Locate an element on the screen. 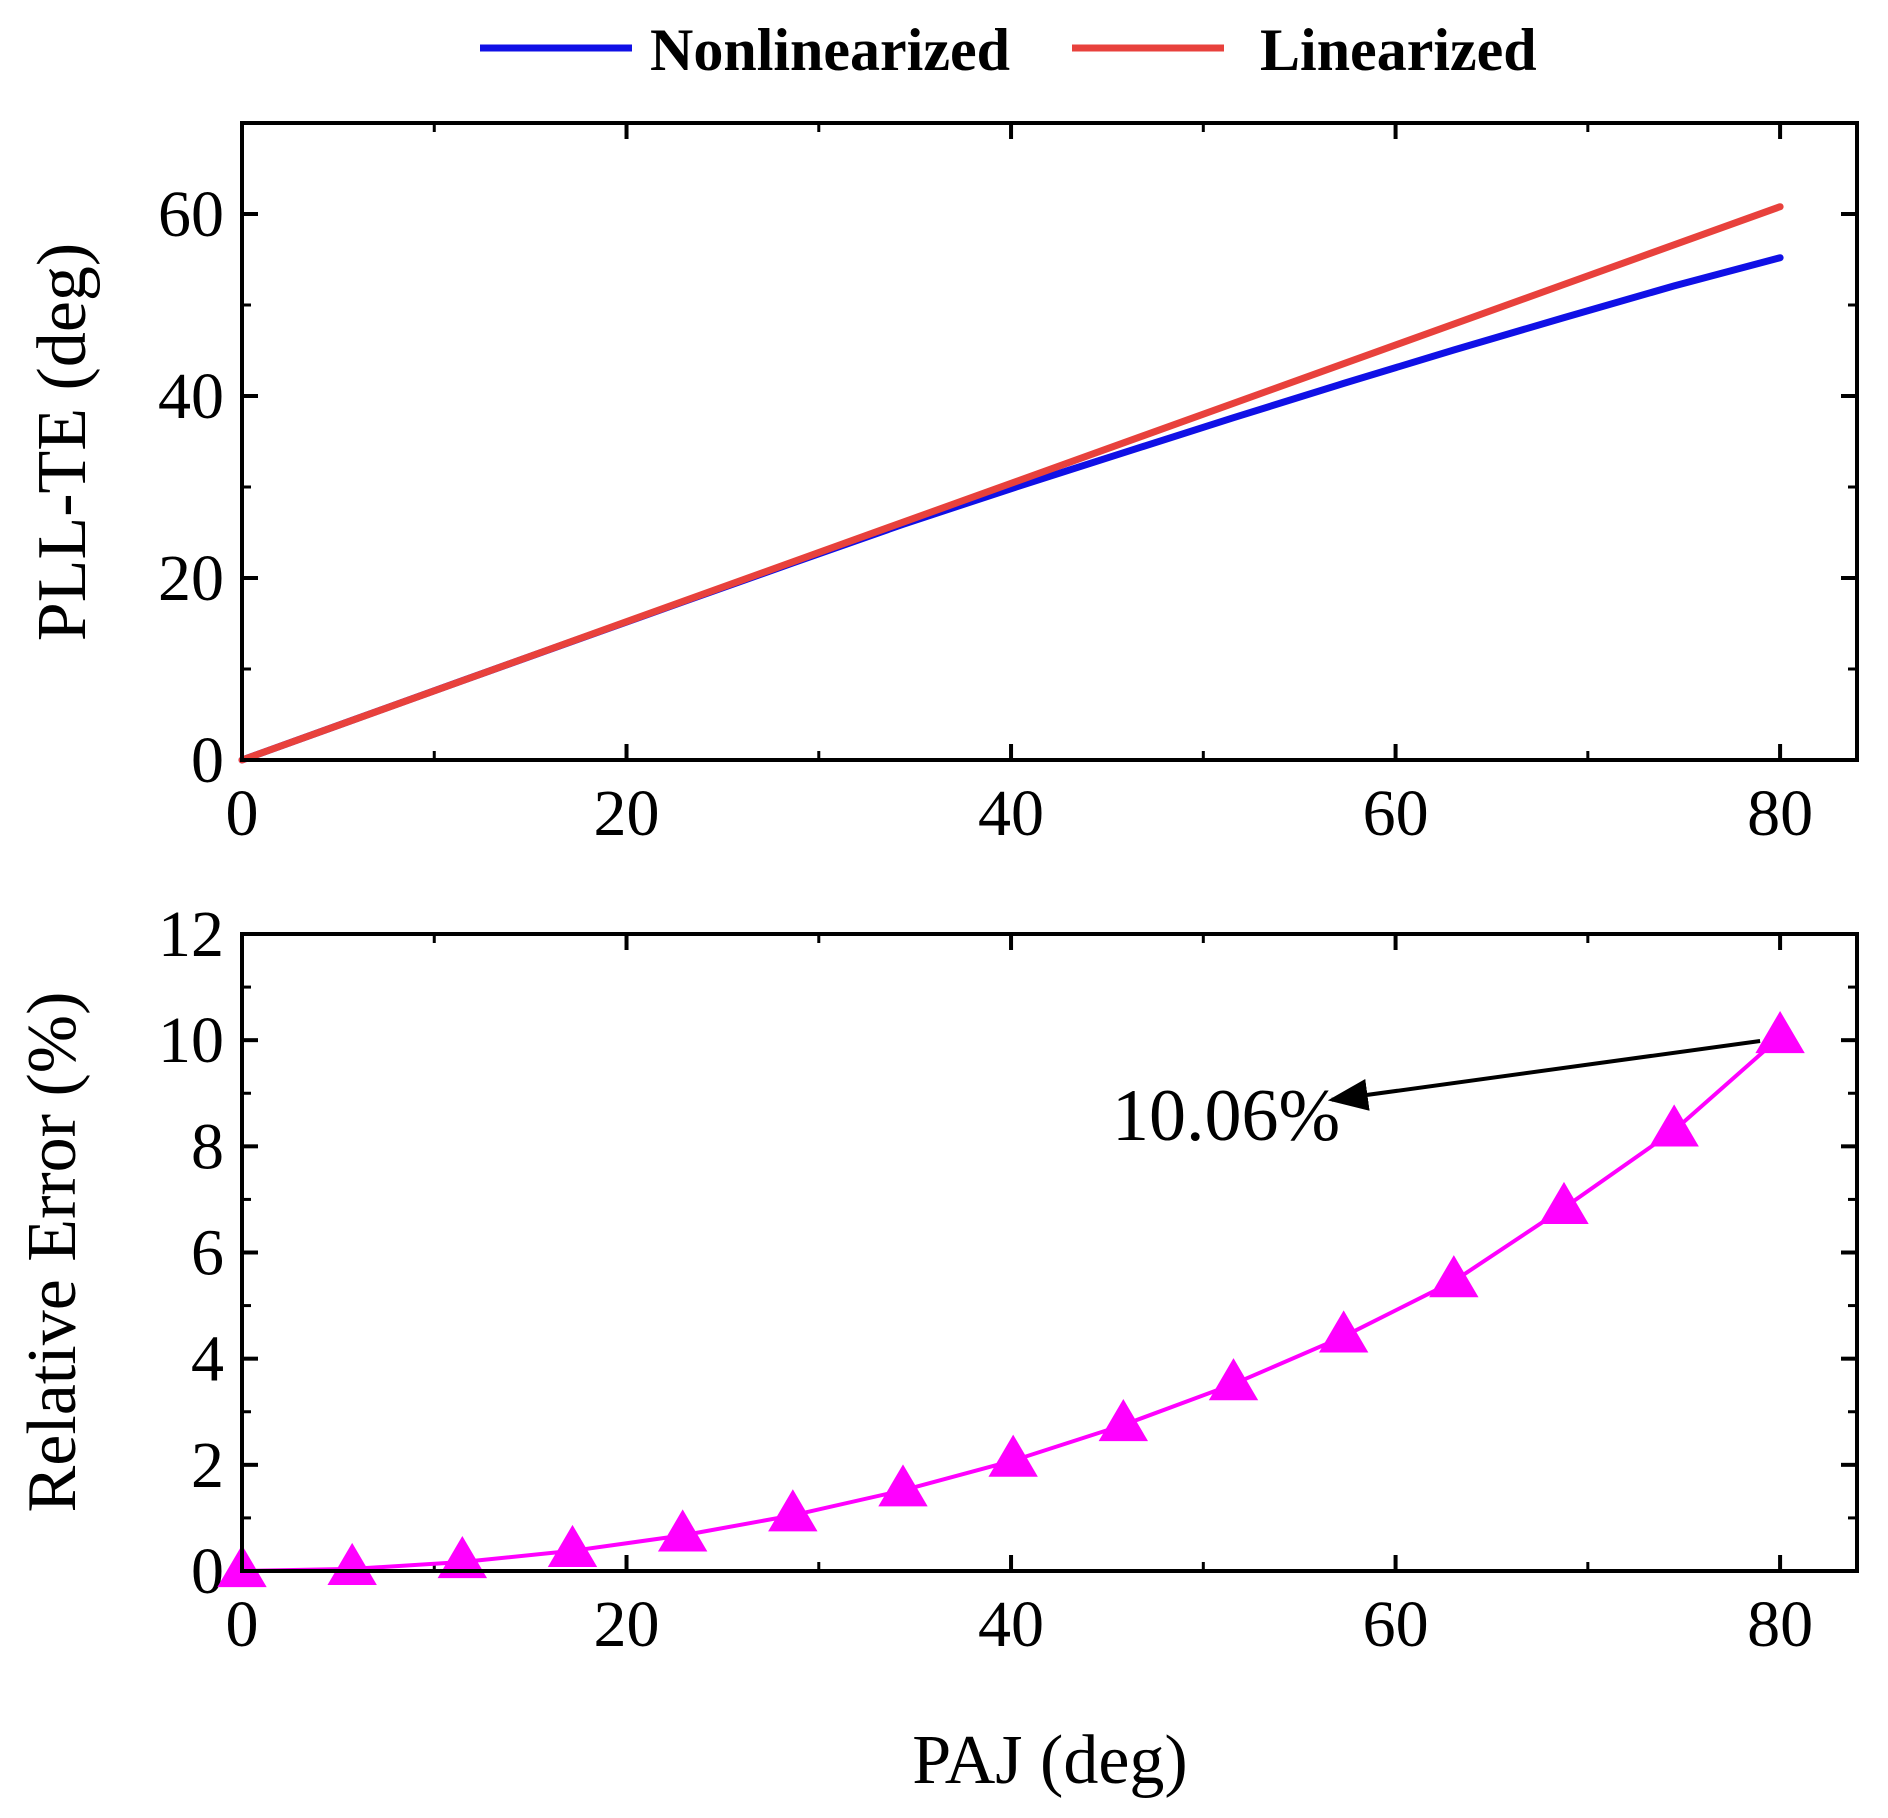  top-y-tick-label: 40 is located at coordinates (191, 396).